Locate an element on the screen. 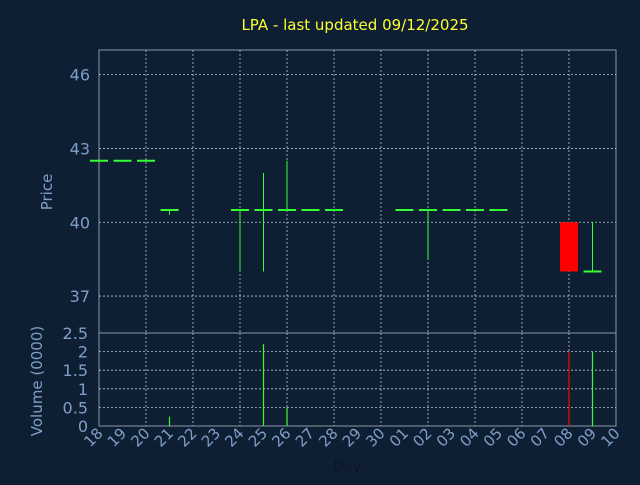 Image resolution: width=640 pixels, height=485 pixels. x-tick-label: 21 is located at coordinates (164, 437).